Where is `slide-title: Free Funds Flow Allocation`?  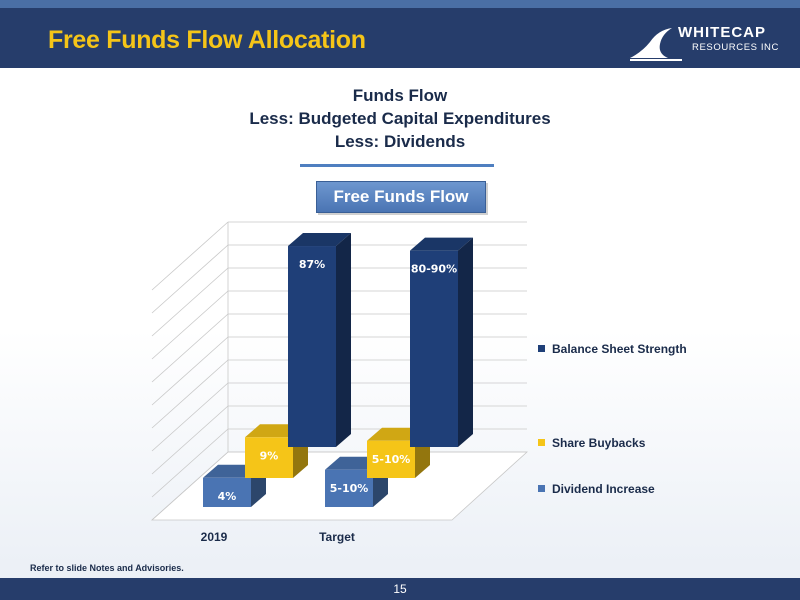 slide-title: Free Funds Flow Allocation is located at coordinates (207, 40).